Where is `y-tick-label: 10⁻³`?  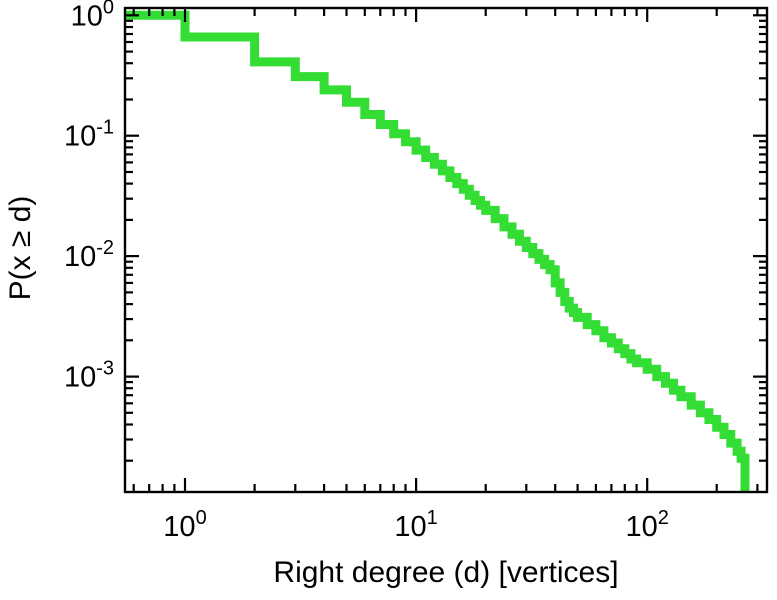
y-tick-label: 10⁻³ is located at coordinates (89, 376).